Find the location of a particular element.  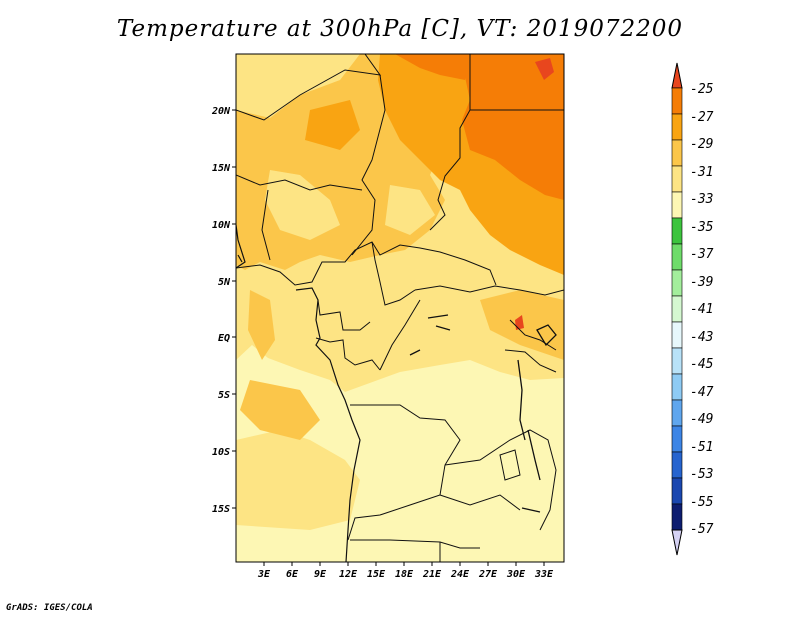

lon-label: 30E is located at coordinates (516, 574).